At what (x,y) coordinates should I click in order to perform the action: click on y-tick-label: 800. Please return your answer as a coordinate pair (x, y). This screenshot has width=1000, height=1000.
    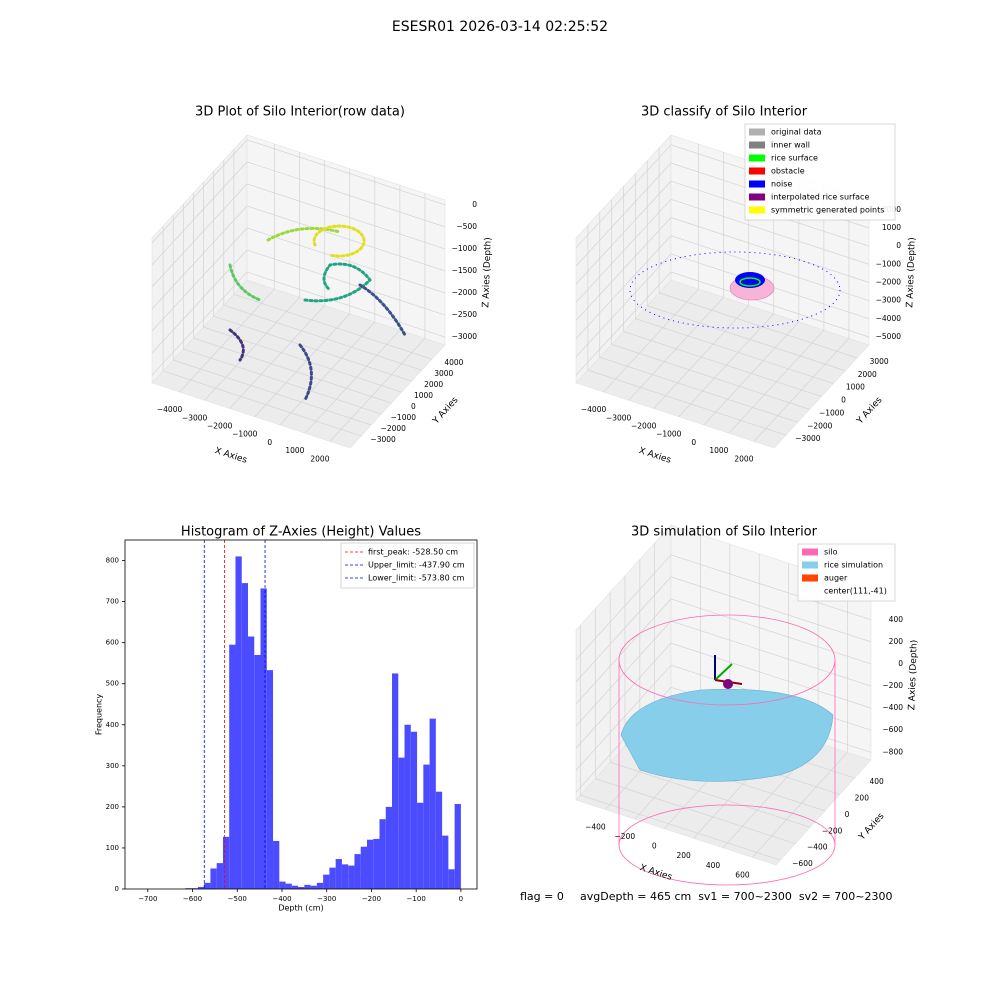
    Looking at the image, I should click on (112, 561).